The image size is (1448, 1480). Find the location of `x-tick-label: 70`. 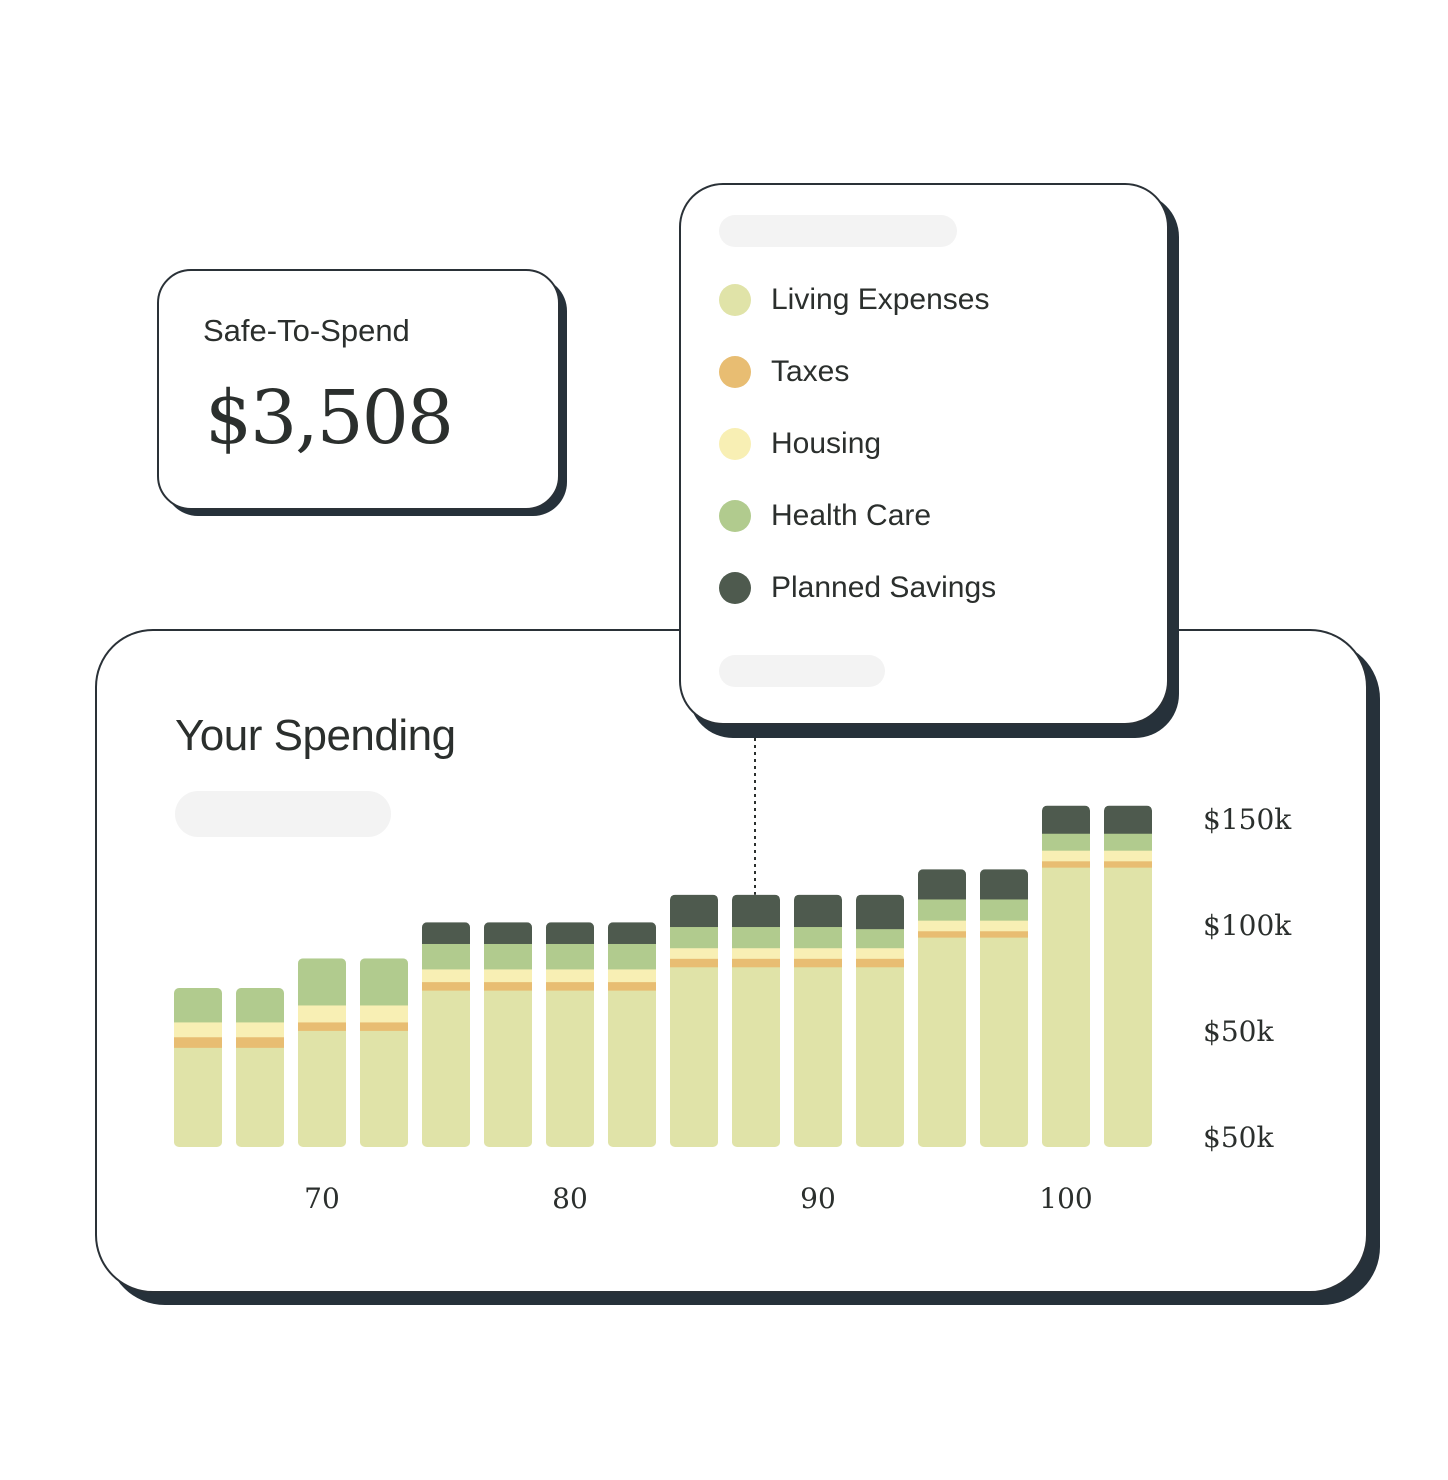

x-tick-label: 70 is located at coordinates (322, 1198).